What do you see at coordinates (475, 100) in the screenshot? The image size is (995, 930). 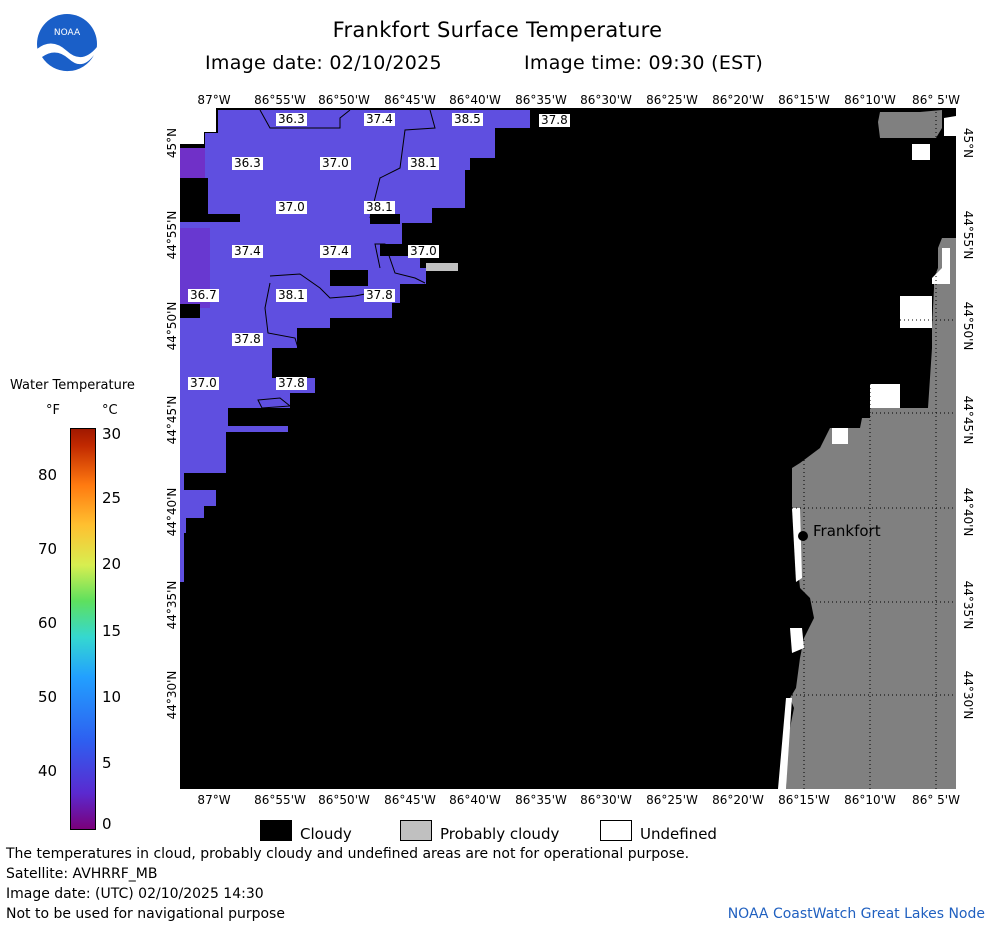 I see `lon-tick: 86°40'W` at bounding box center [475, 100].